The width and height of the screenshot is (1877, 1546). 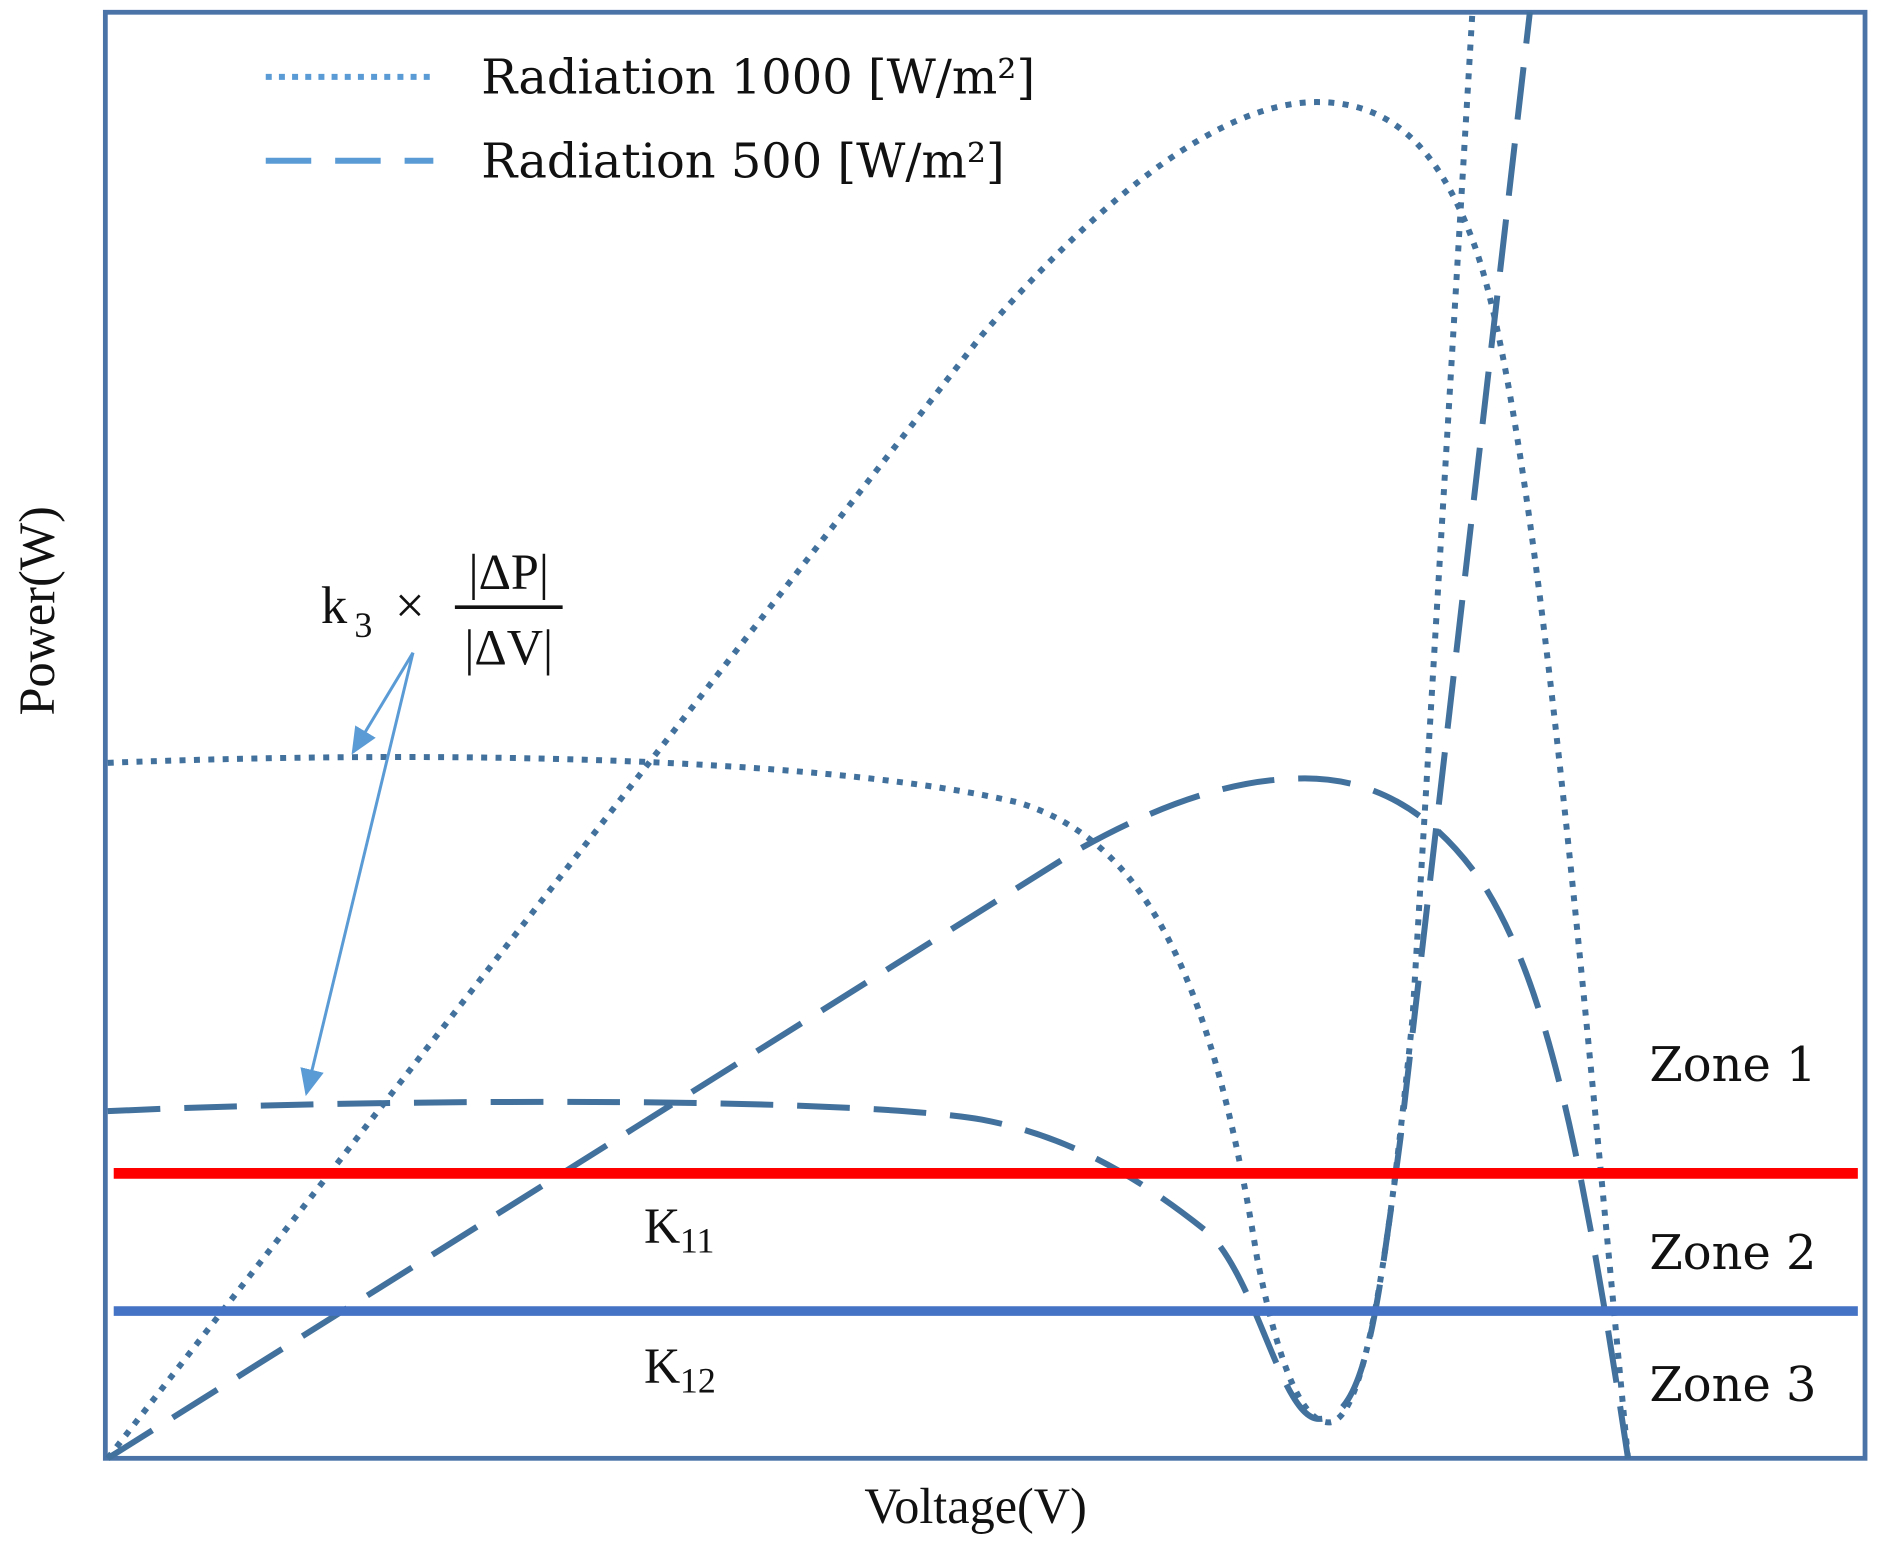 I want to click on annotation-k: k, so click(x=334, y=606).